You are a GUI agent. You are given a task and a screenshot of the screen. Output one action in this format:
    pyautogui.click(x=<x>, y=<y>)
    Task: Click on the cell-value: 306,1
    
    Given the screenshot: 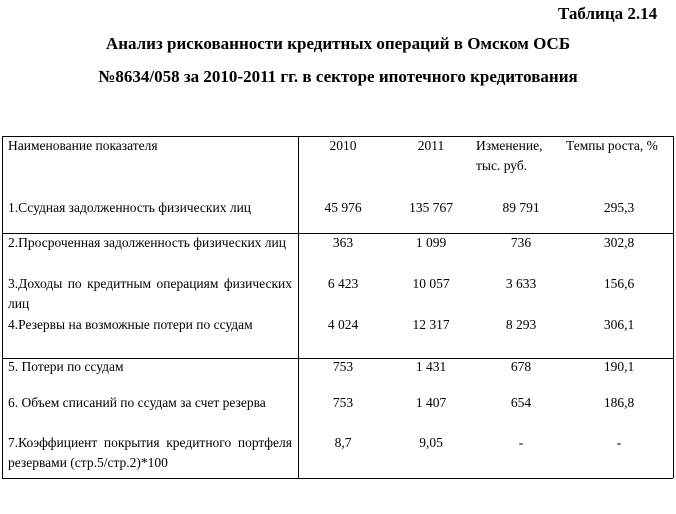 What is the action you would take?
    pyautogui.click(x=619, y=324)
    